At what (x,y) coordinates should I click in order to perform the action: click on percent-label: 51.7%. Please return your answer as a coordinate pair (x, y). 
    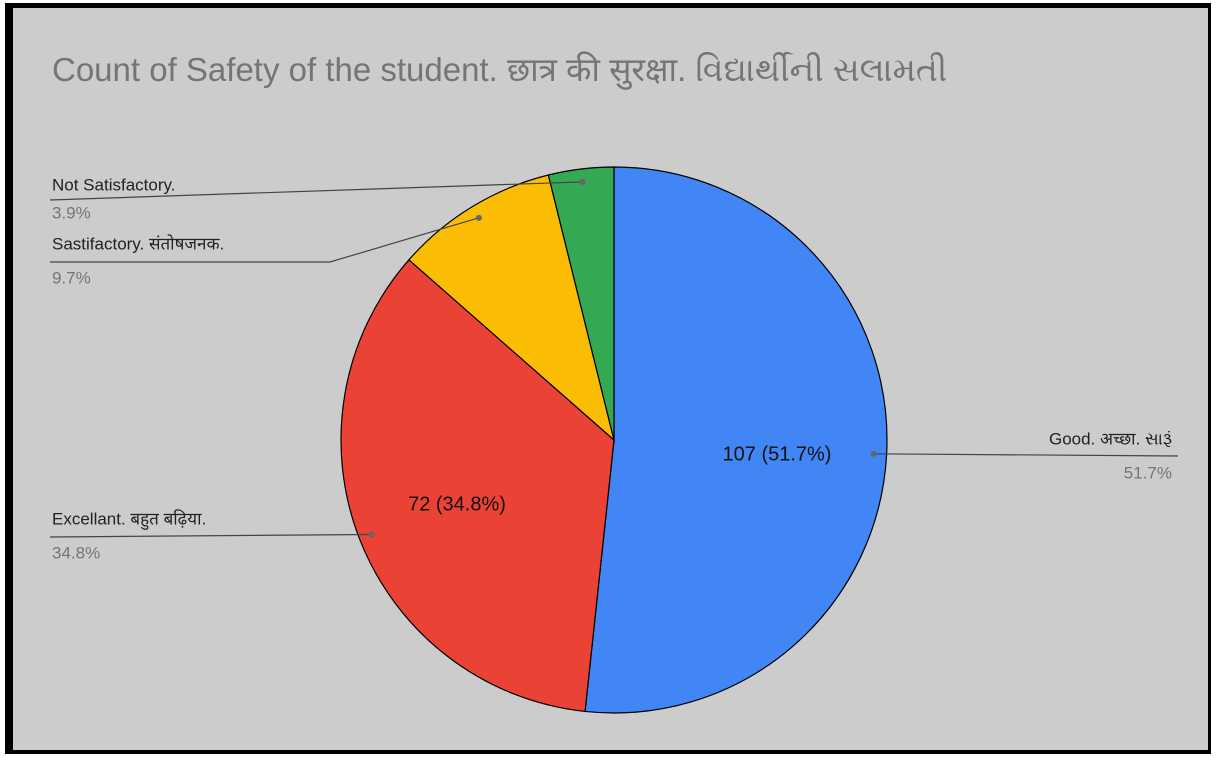
    Looking at the image, I should click on (1148, 472).